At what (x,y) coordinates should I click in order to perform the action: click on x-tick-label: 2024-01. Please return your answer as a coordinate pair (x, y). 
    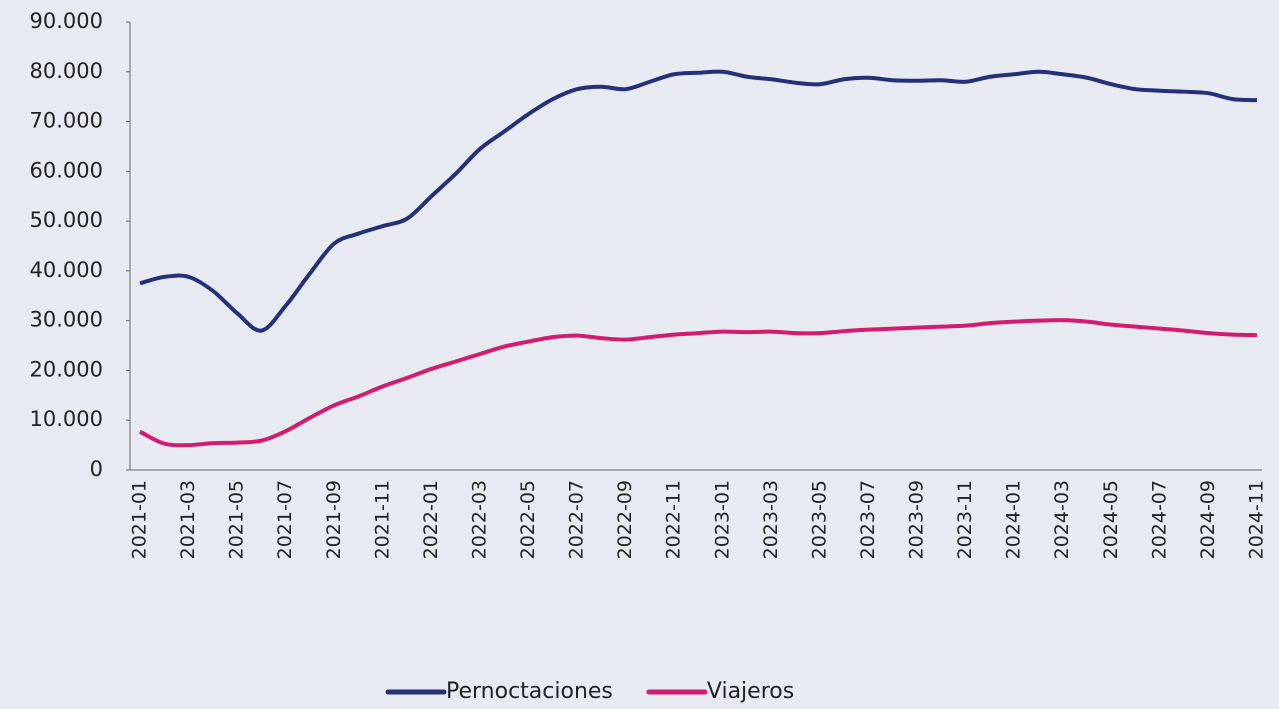
    Looking at the image, I should click on (1014, 519).